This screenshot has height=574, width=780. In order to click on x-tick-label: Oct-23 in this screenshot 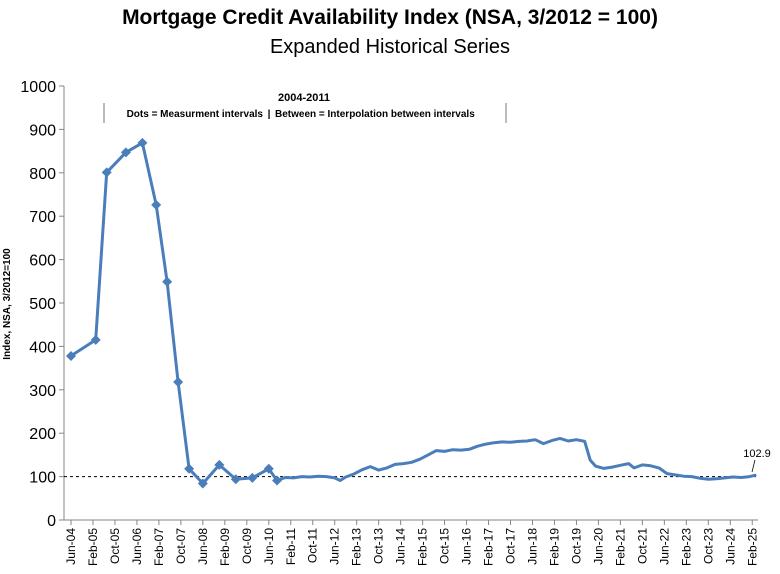, I will do `click(708, 546)`.